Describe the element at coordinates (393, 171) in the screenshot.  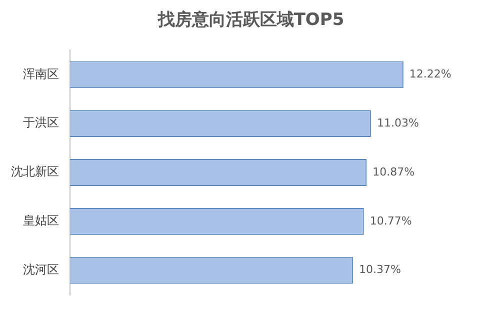
I see `data-label: 10.87%` at that location.